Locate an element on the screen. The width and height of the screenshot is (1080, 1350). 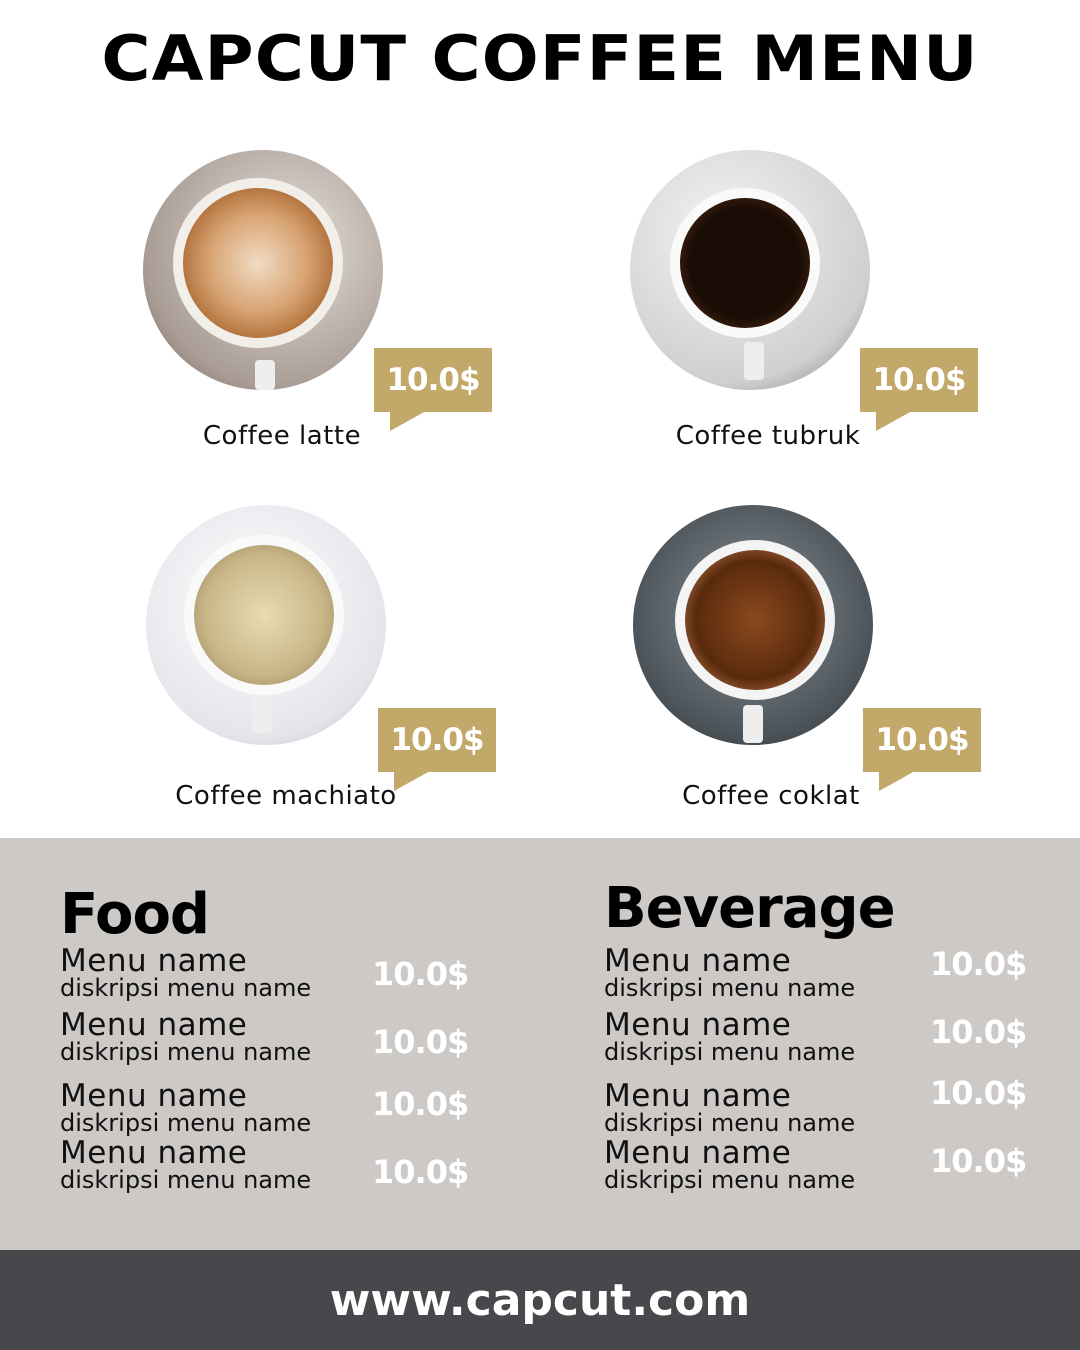
item-name: Coffee machiato is located at coordinates (286, 796).